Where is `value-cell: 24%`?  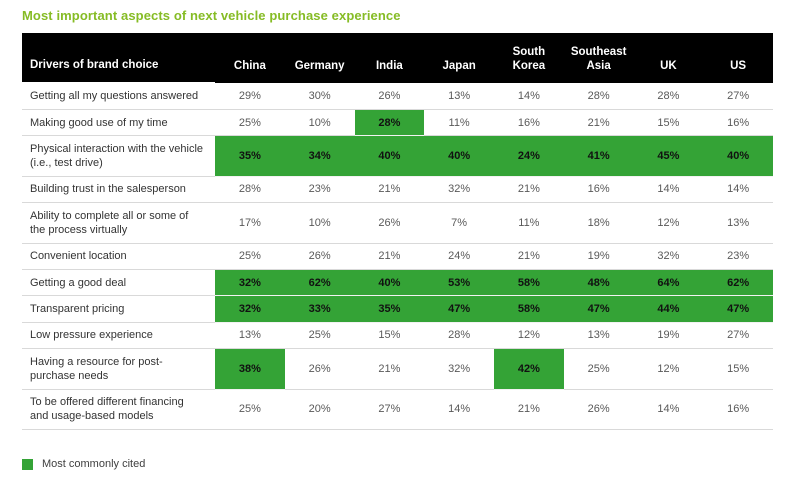
value-cell: 24% is located at coordinates (459, 257).